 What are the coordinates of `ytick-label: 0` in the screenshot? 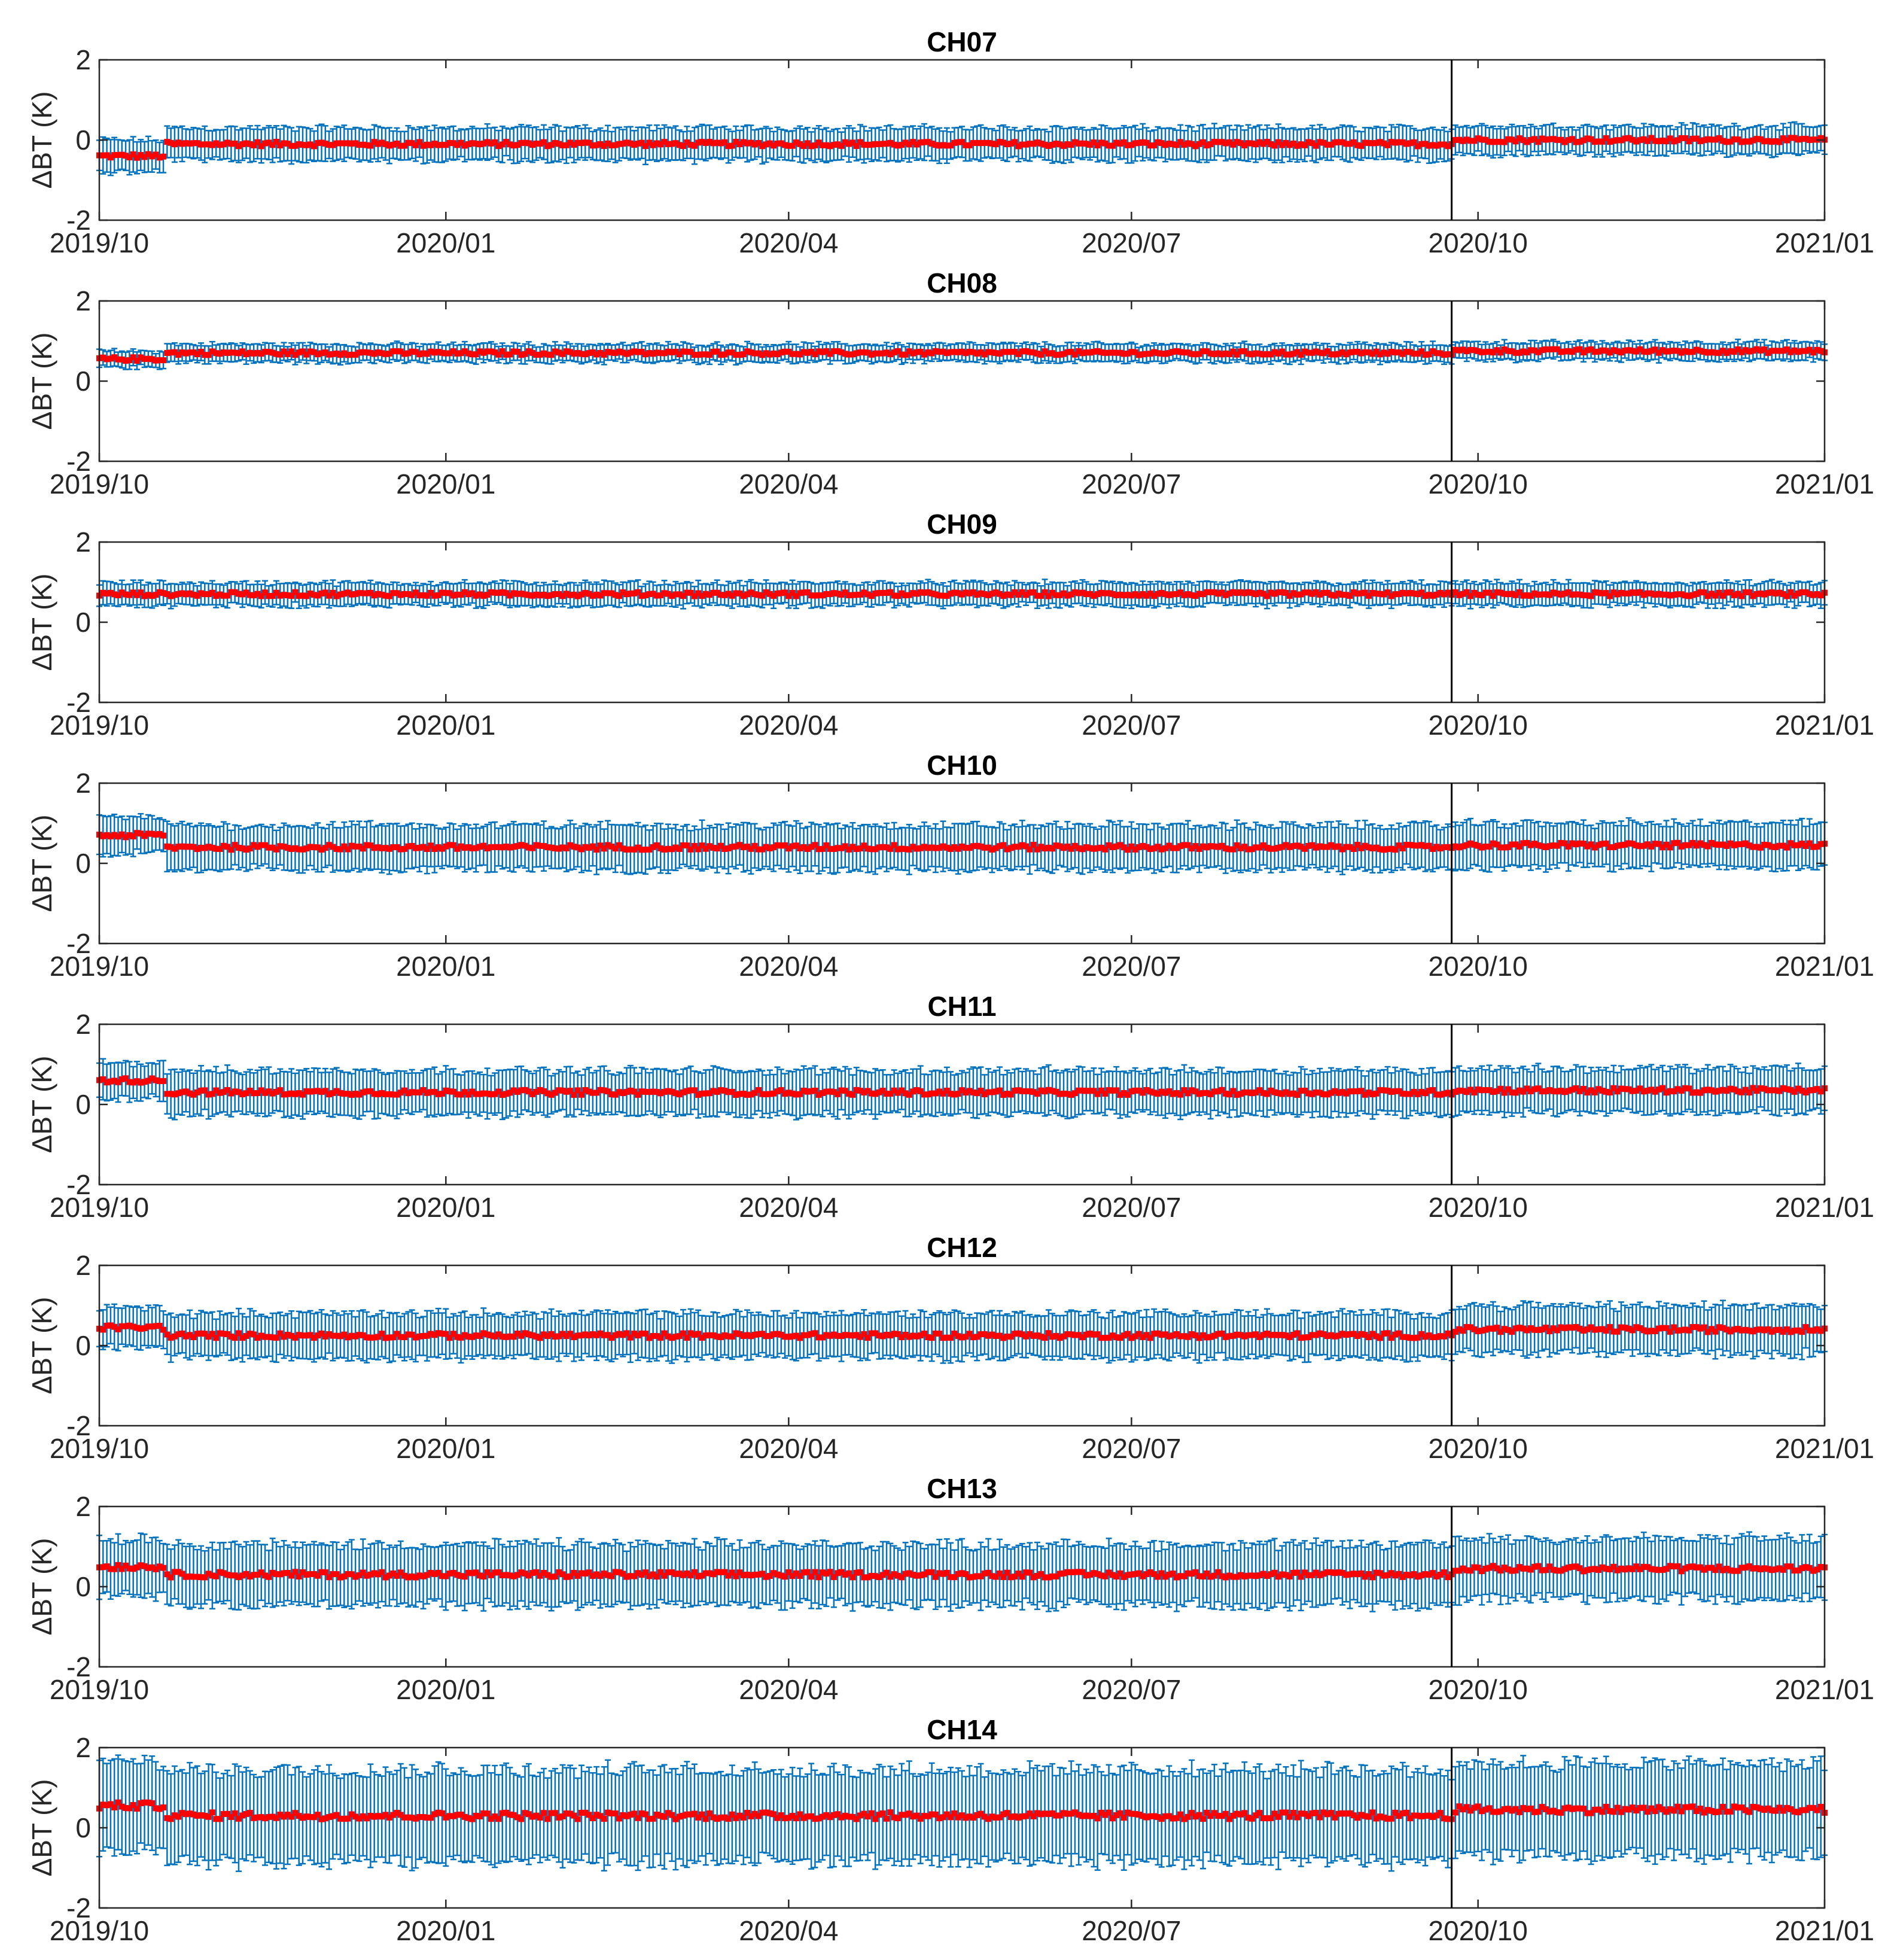 It's located at (83, 381).